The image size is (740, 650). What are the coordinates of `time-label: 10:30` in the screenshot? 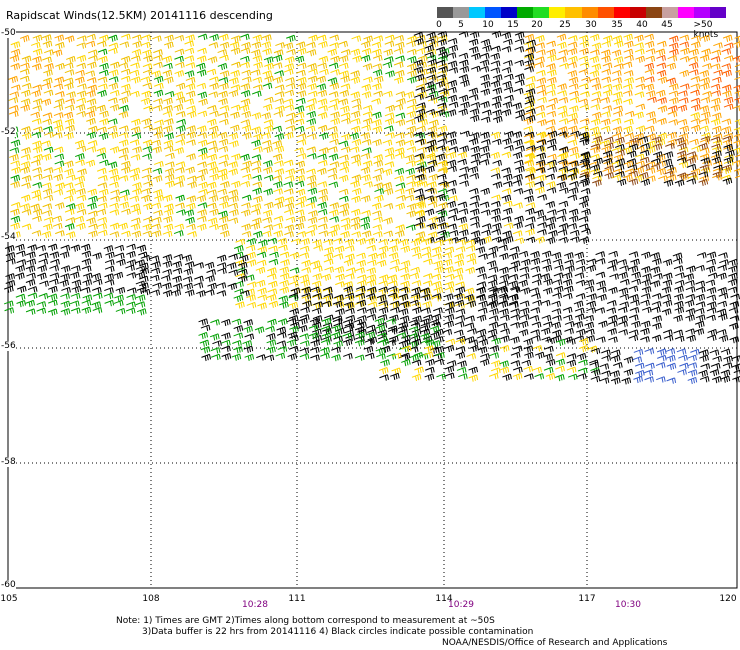 It's located at (628, 605).